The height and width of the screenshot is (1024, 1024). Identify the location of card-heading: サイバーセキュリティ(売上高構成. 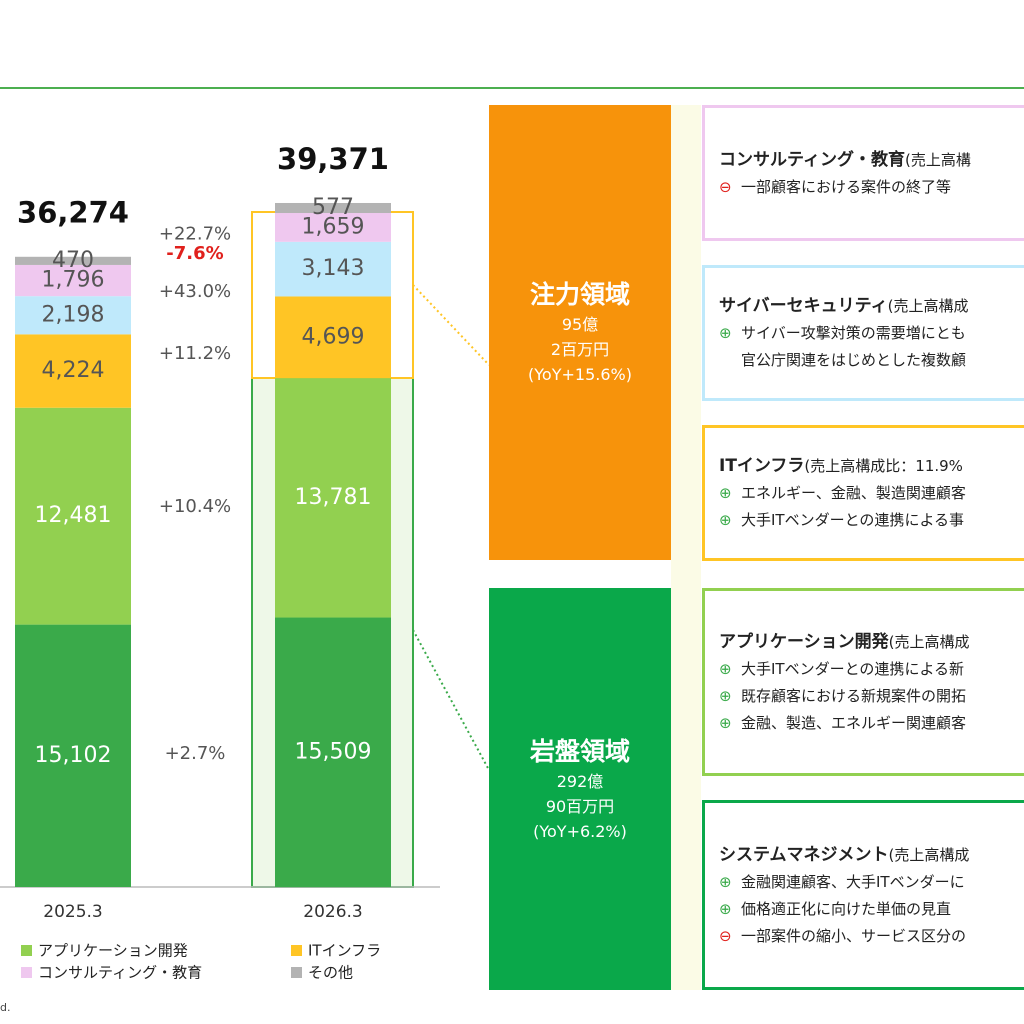
(871, 306).